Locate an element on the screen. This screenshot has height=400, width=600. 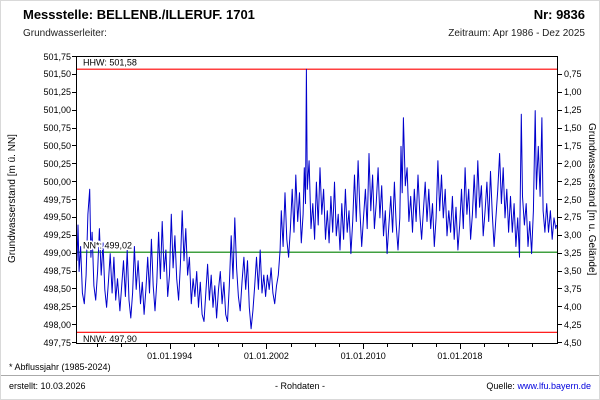
nnw-label: NNW: 497,90 is located at coordinates (110, 338).